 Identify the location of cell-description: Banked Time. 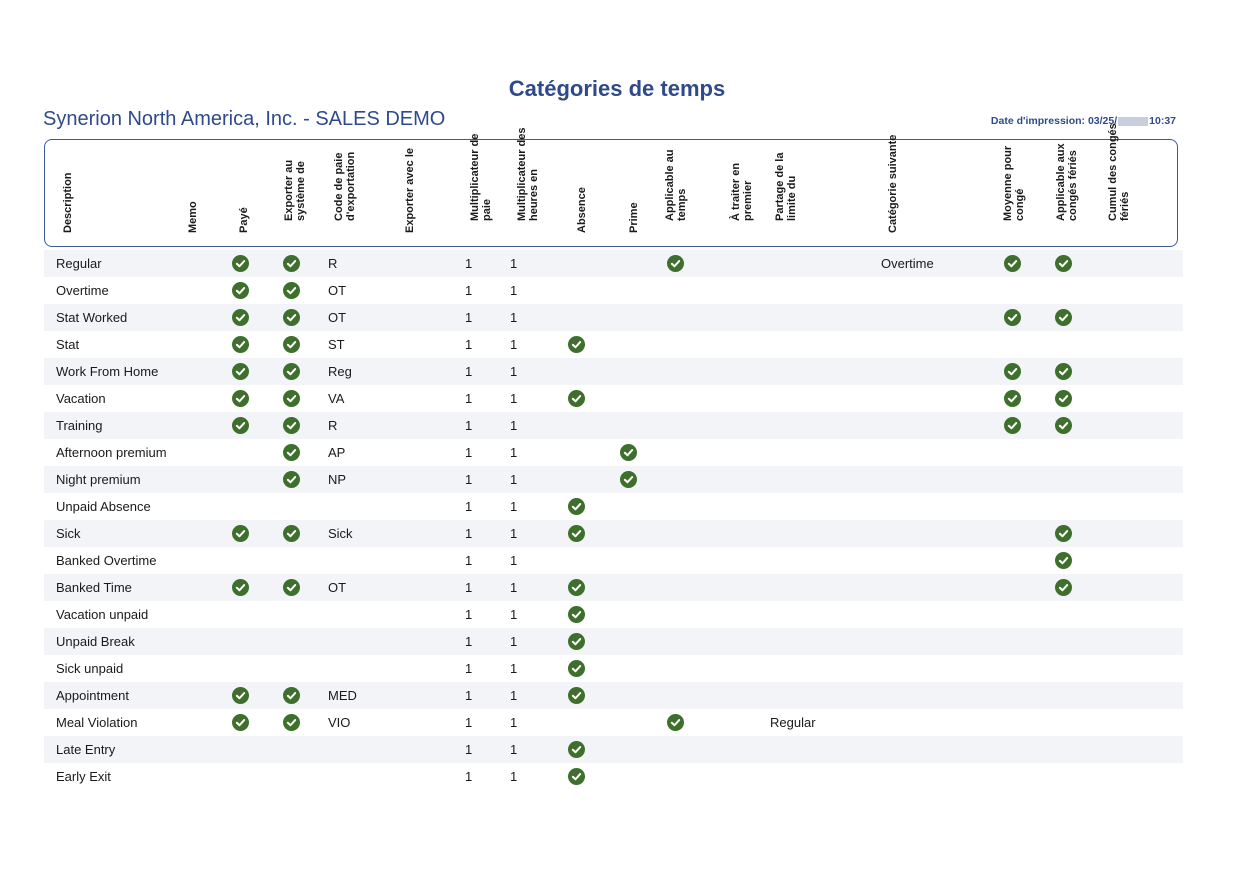
(94, 587).